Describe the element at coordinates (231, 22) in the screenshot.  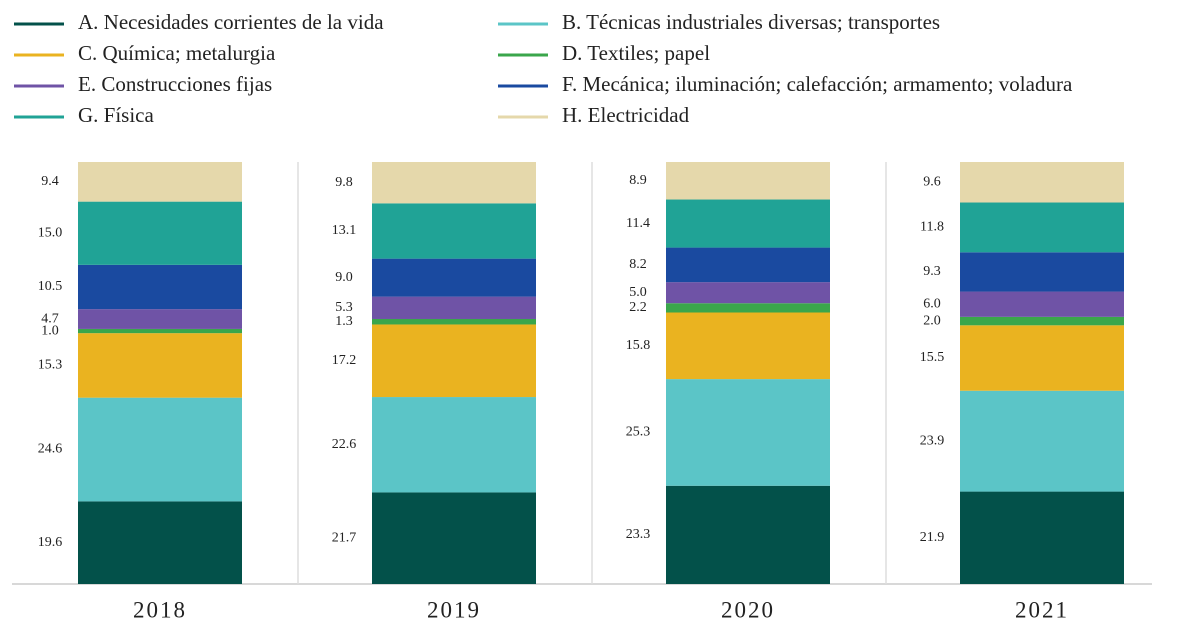
I see `legend-label: A. Necesidades corrientes de la vida` at that location.